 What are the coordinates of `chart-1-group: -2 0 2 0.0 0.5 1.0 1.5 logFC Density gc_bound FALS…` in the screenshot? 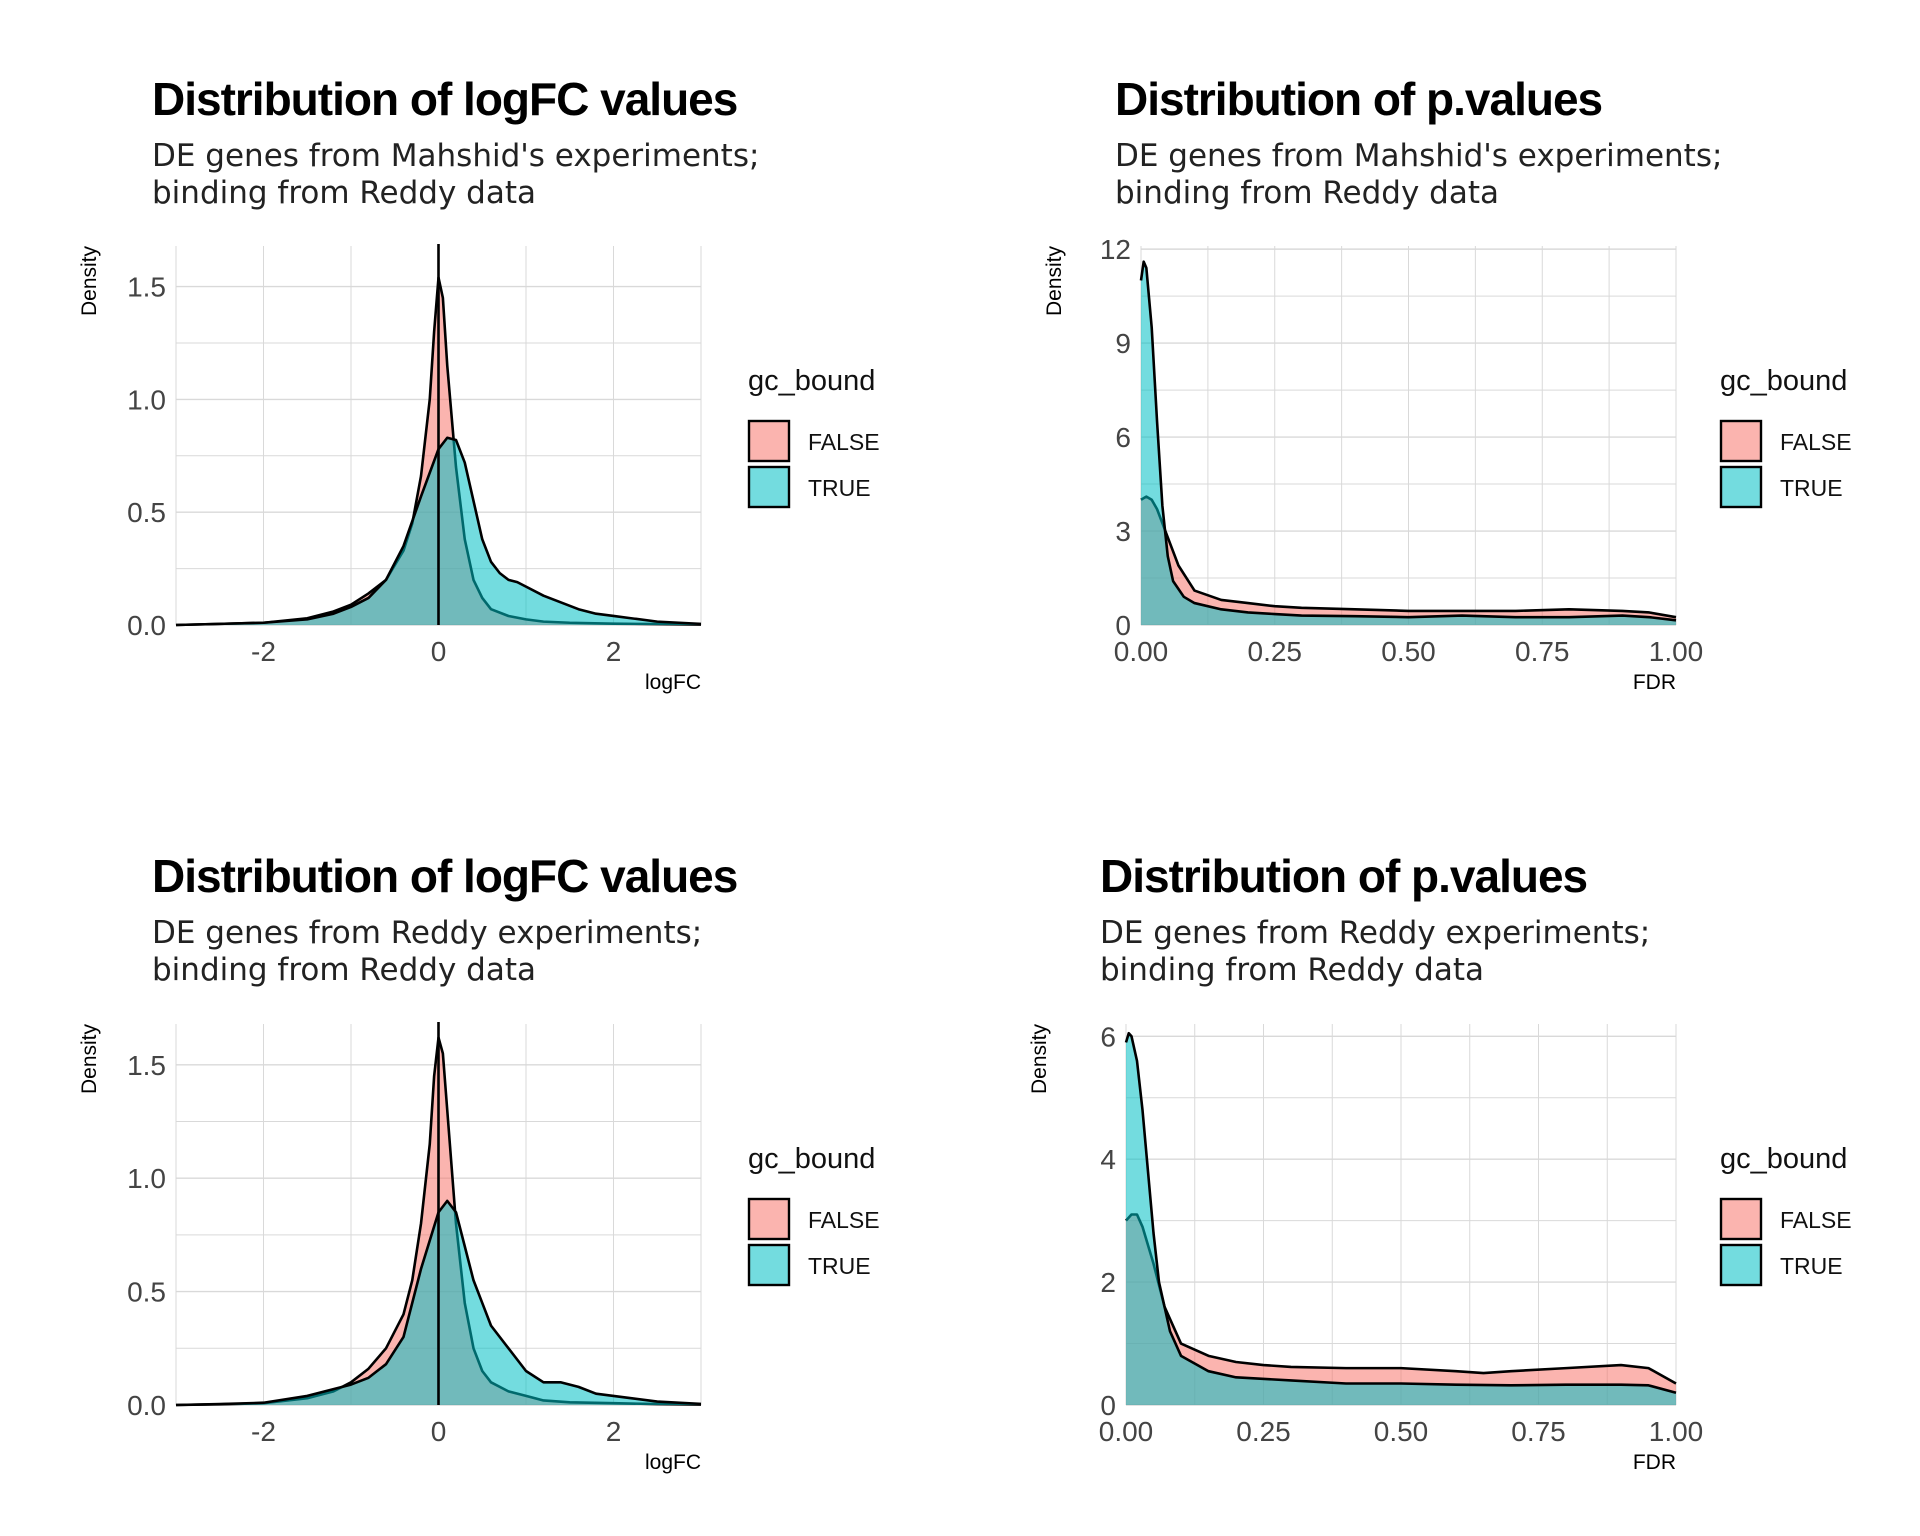 It's located at (479, 469).